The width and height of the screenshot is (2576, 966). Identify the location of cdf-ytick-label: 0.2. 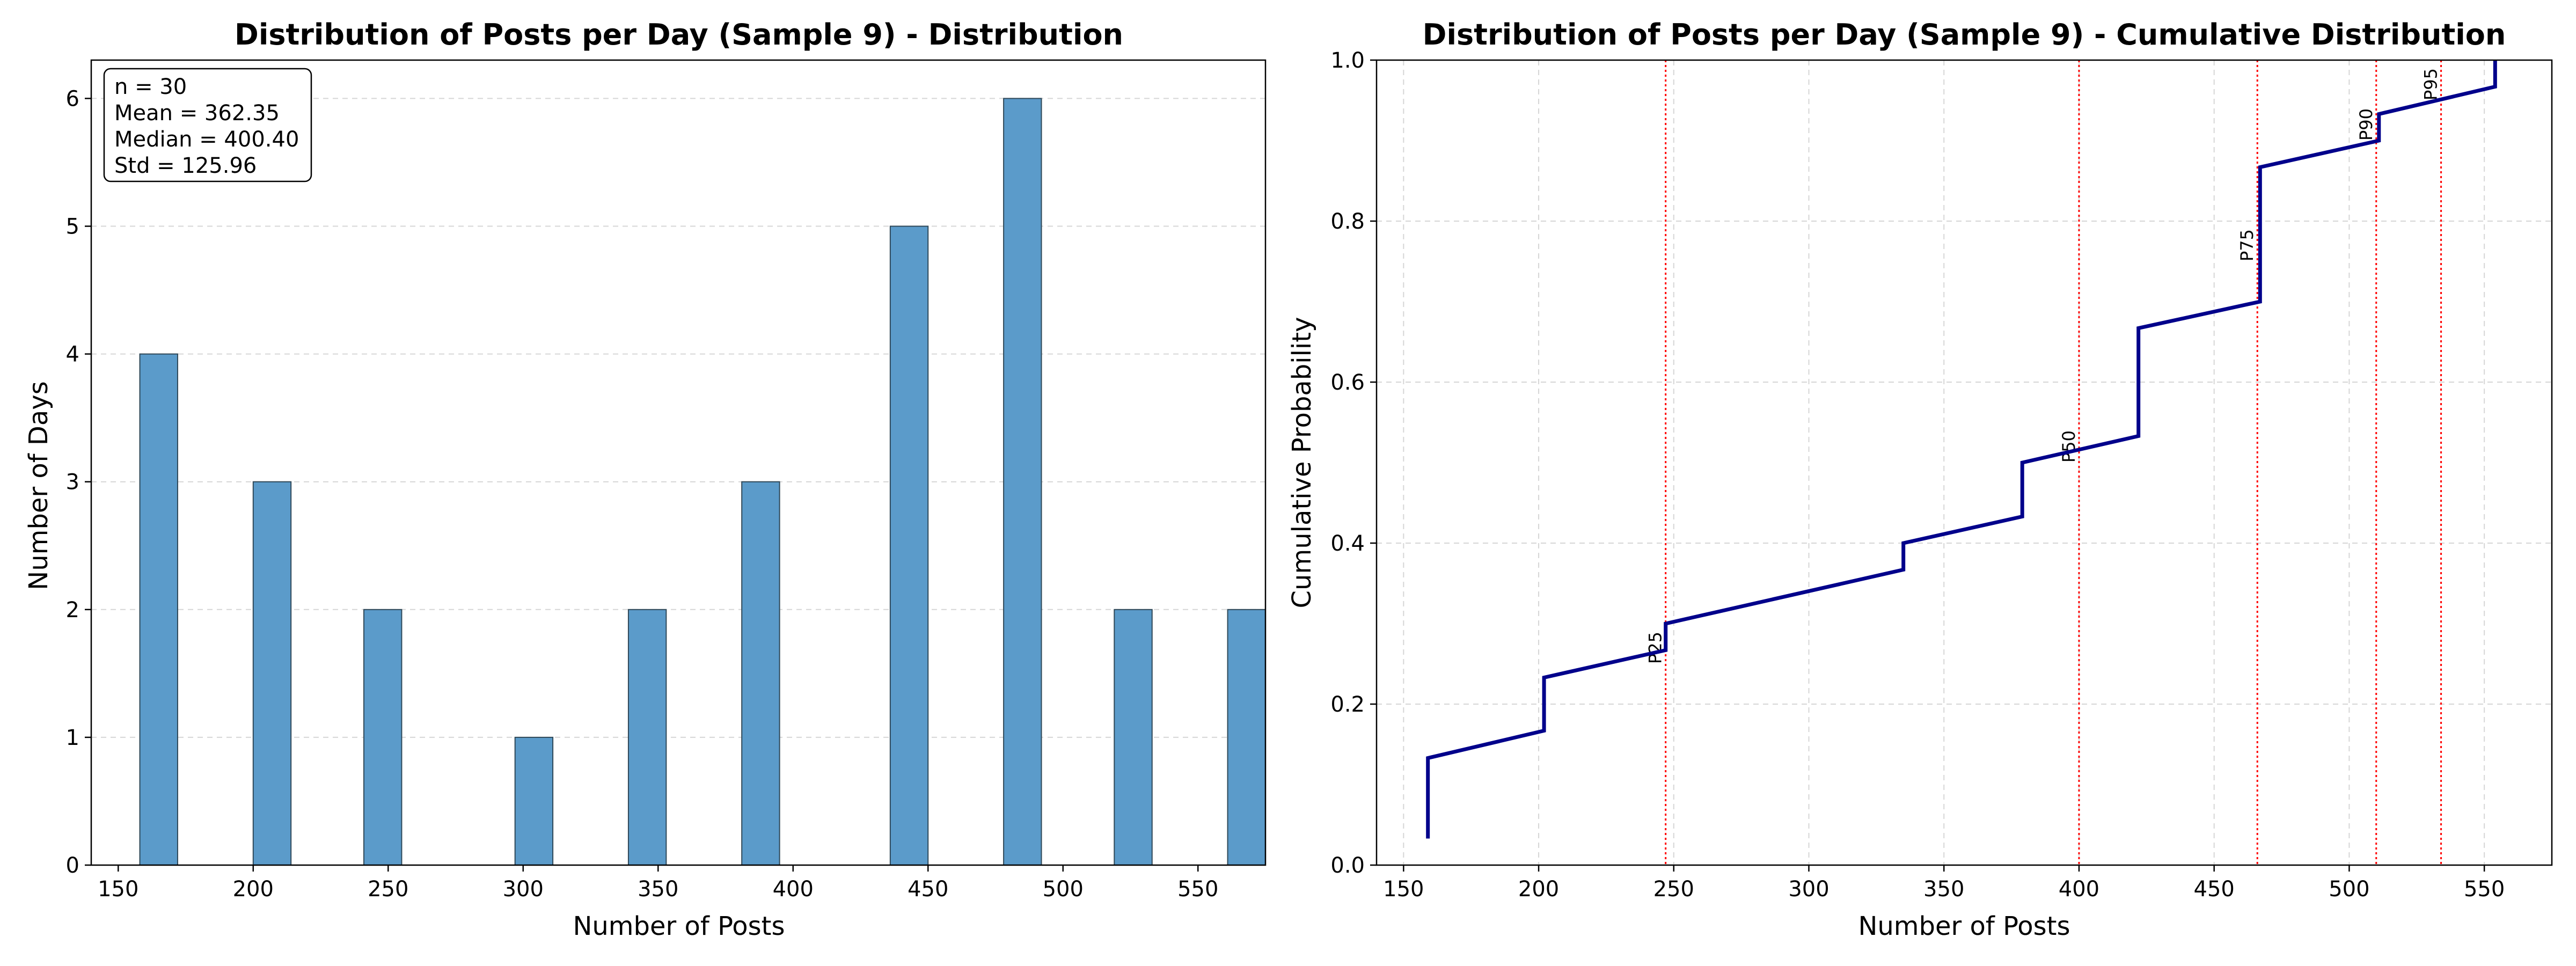
(1347, 704).